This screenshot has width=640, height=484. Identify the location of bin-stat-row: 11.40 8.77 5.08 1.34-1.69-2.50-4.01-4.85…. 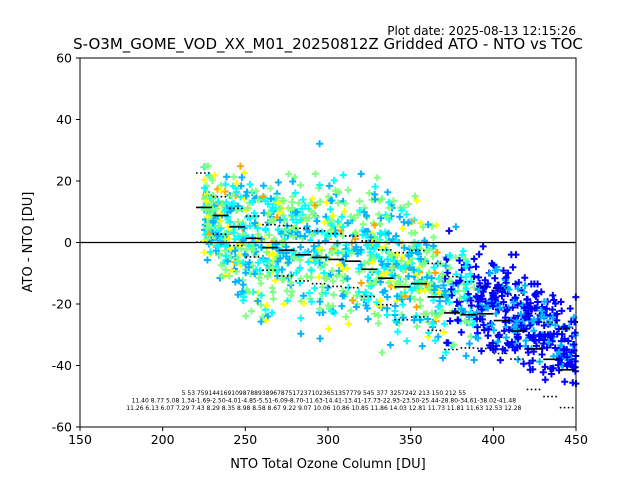
(324, 401).